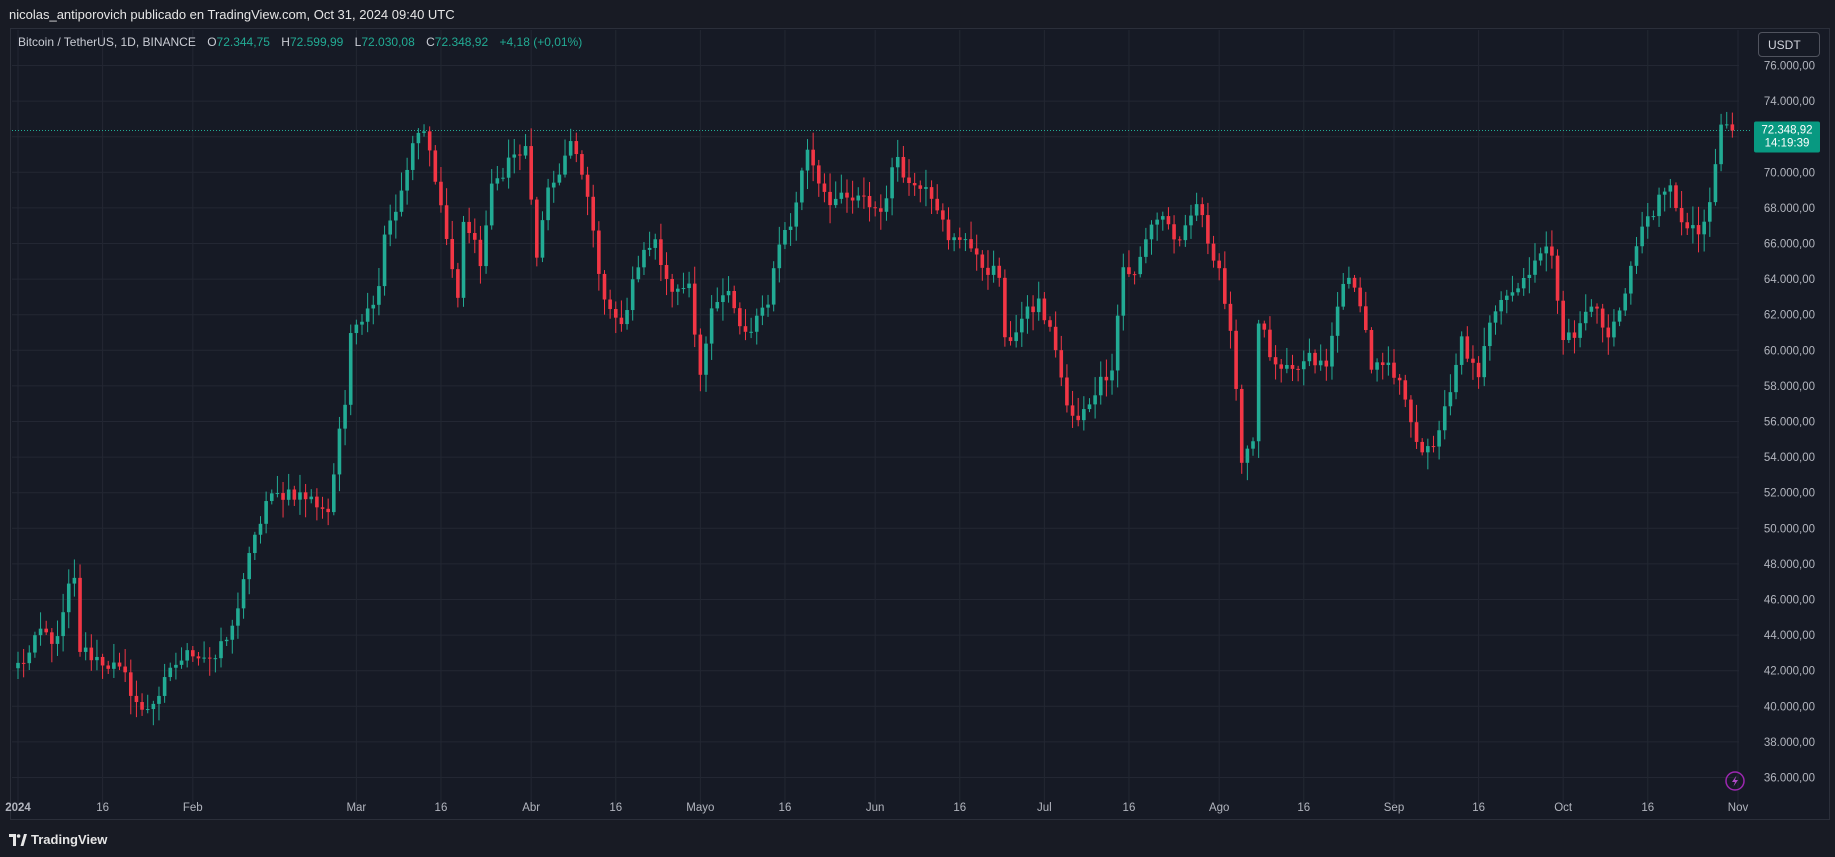  What do you see at coordinates (1789, 779) in the screenshot?
I see `price-tick-label: 36.000,00` at bounding box center [1789, 779].